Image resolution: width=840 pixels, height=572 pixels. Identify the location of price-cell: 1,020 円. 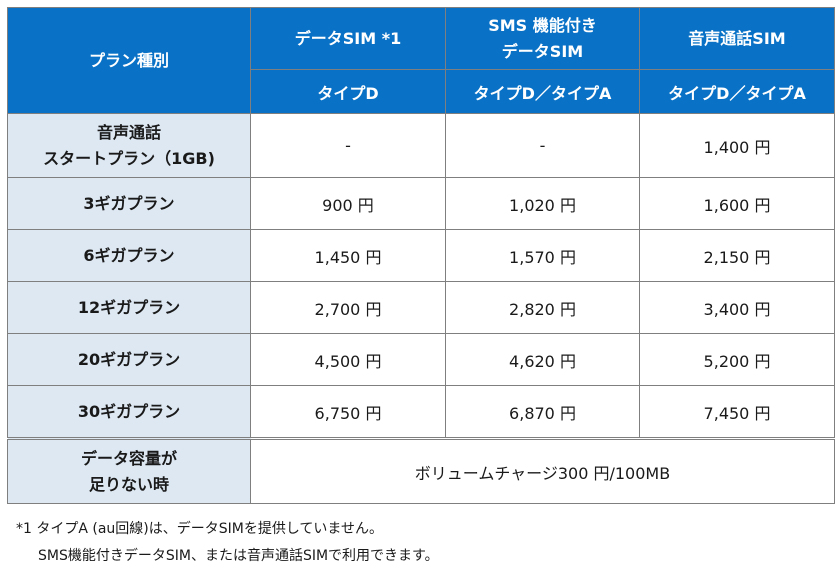
(542, 203).